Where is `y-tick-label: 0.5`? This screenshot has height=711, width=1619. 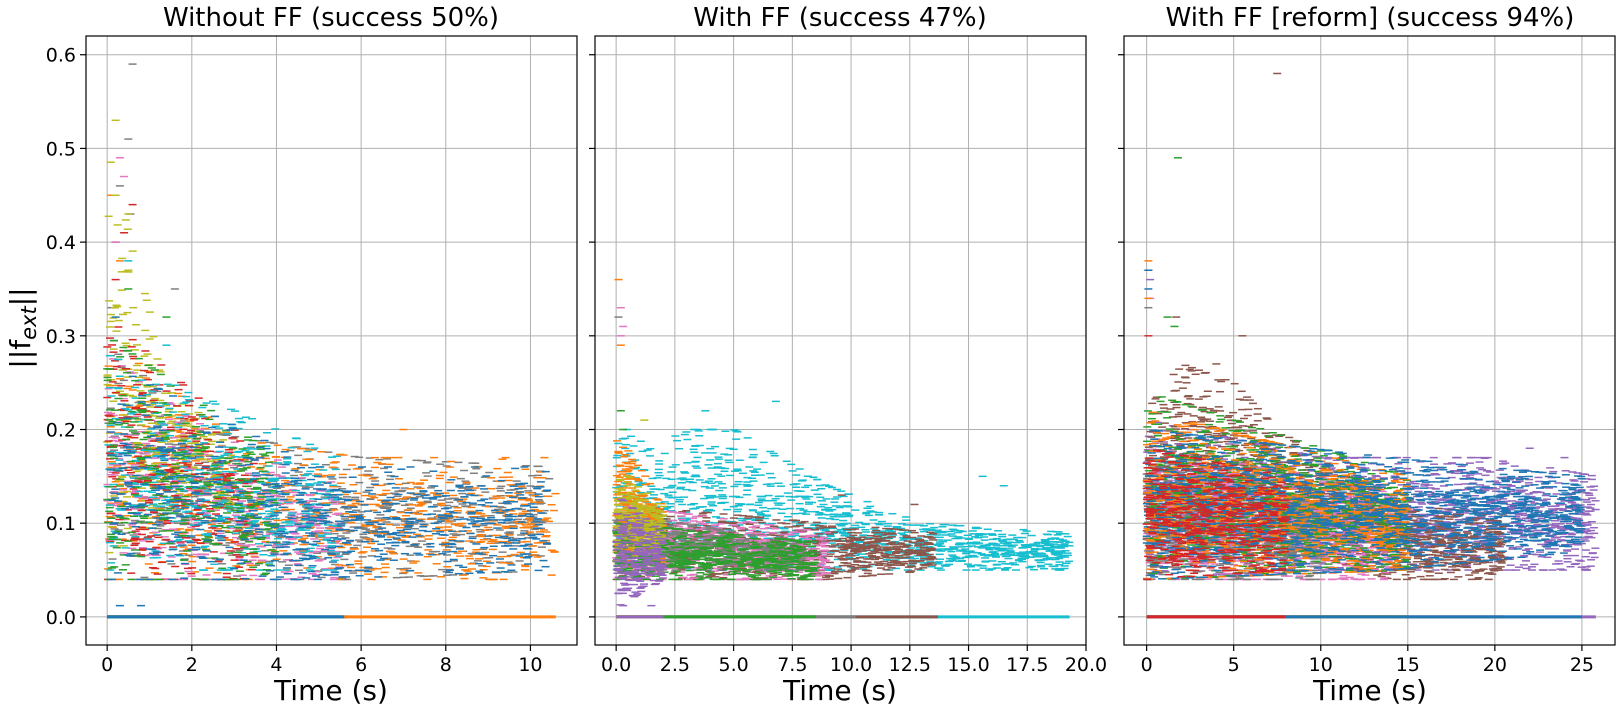 y-tick-label: 0.5 is located at coordinates (61, 149).